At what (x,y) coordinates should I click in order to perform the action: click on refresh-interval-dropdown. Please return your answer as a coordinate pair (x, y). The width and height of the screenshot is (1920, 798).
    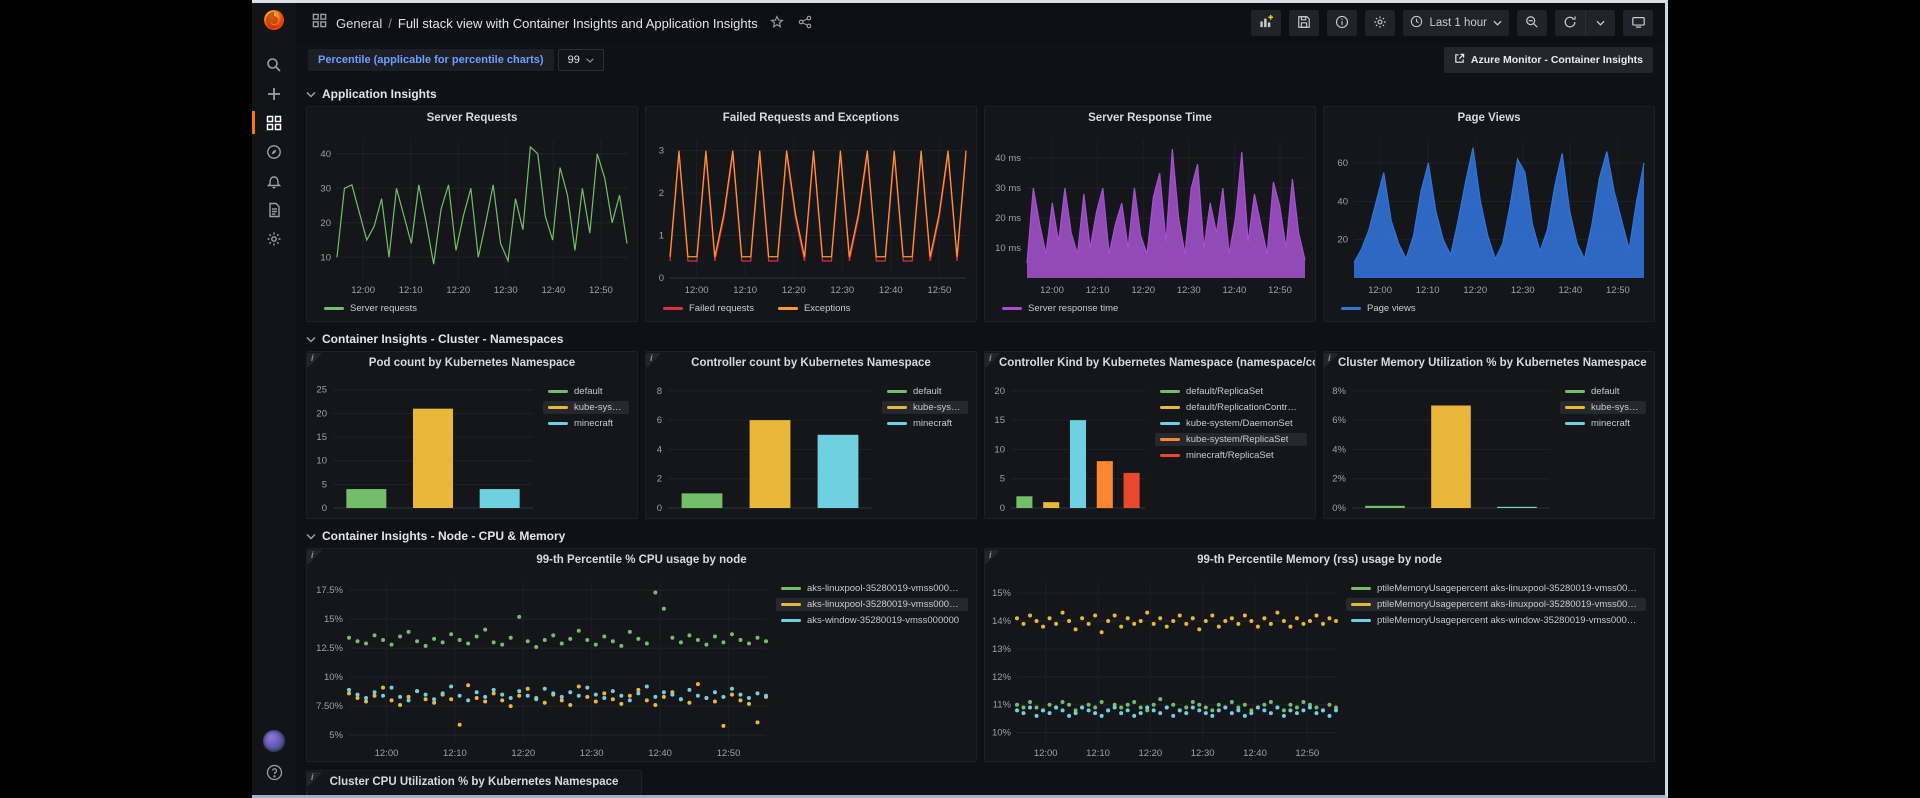
    Looking at the image, I should click on (1600, 23).